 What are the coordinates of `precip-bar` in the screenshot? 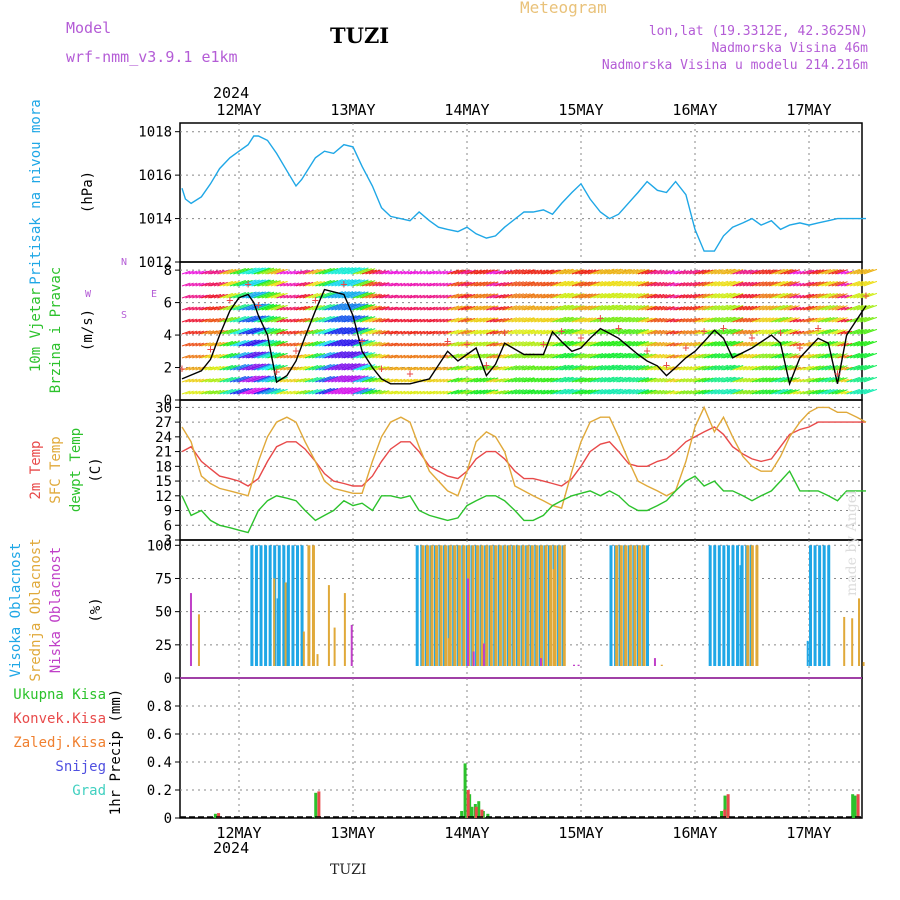 It's located at (319, 804).